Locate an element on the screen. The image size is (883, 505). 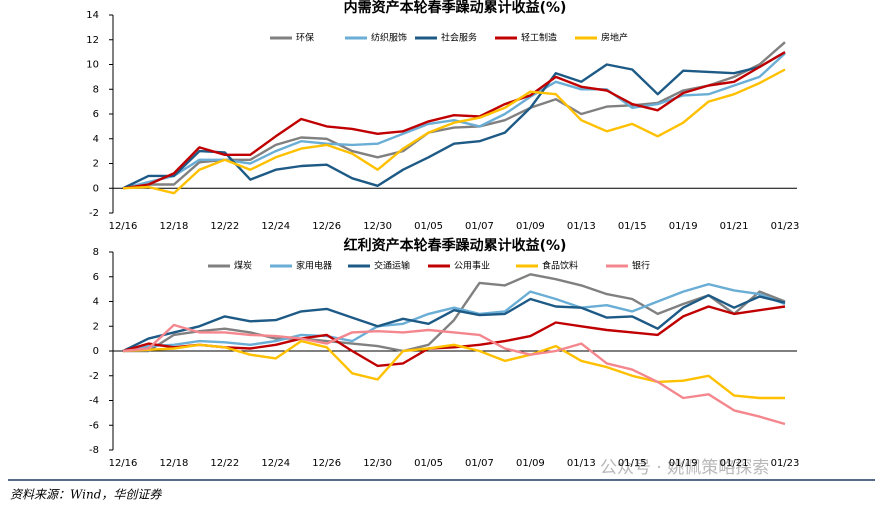
legend-label: 交通运输 is located at coordinates (392, 266).